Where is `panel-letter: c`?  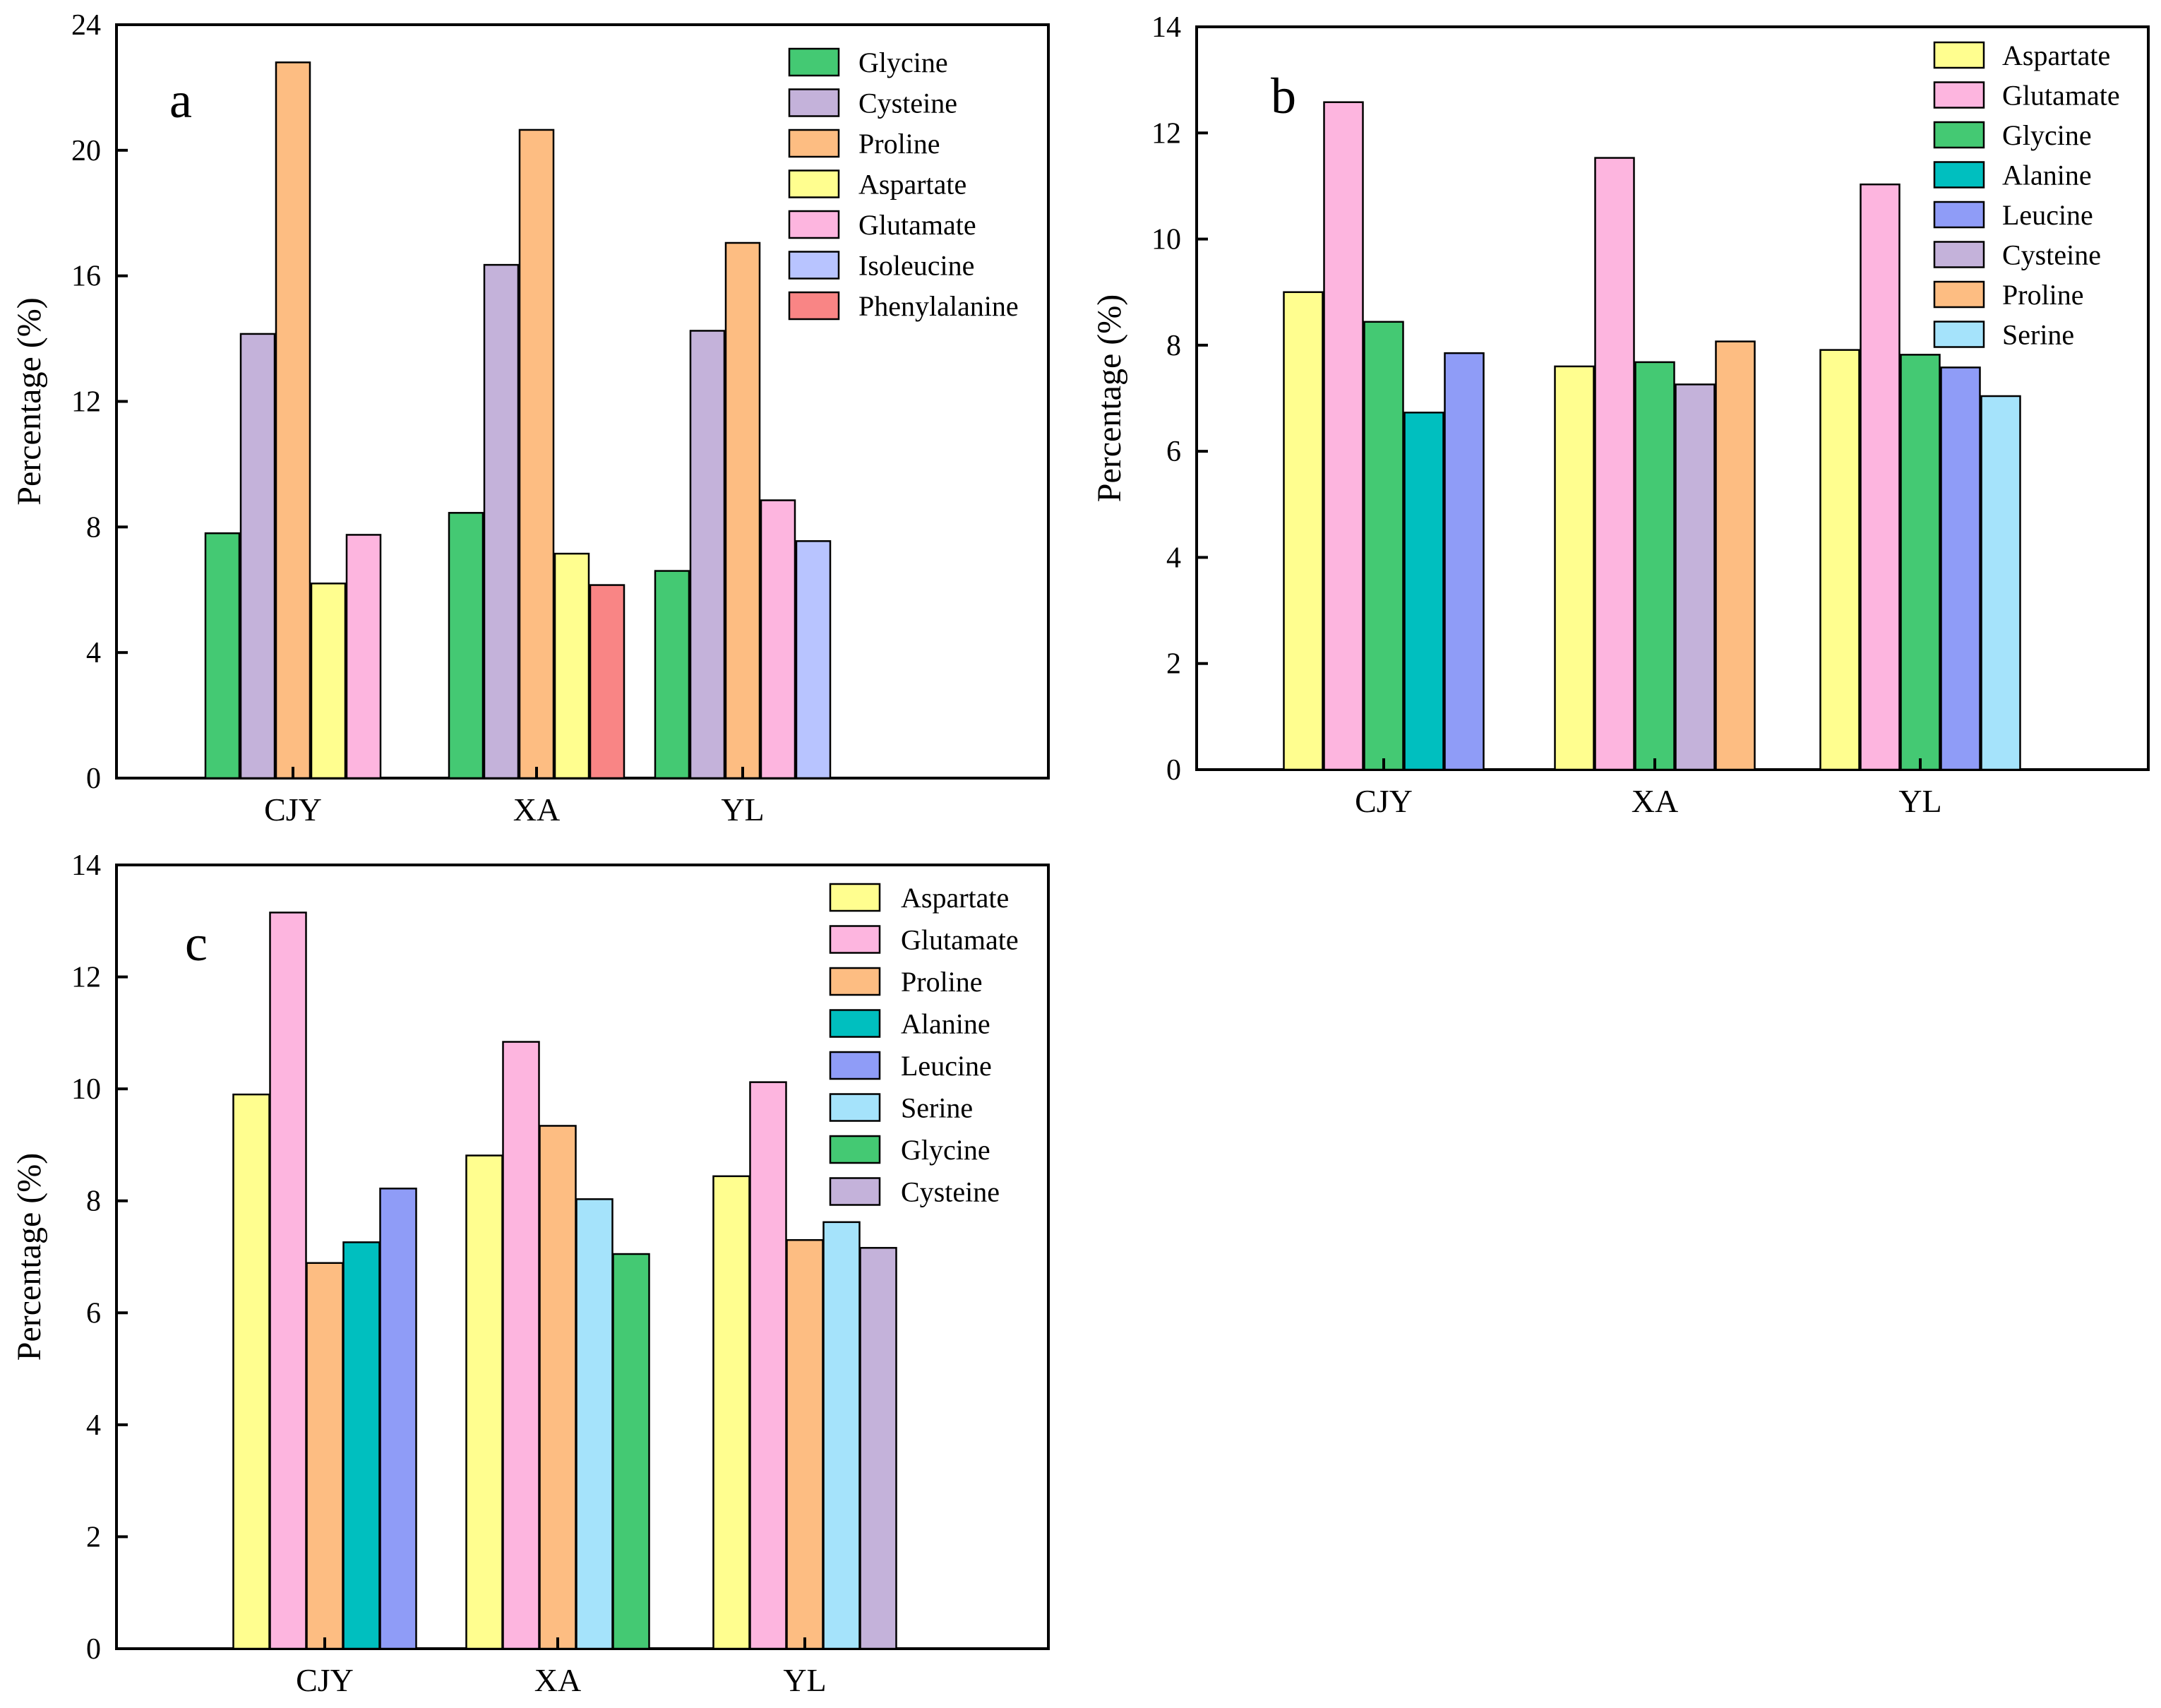
panel-letter: c is located at coordinates (196, 943).